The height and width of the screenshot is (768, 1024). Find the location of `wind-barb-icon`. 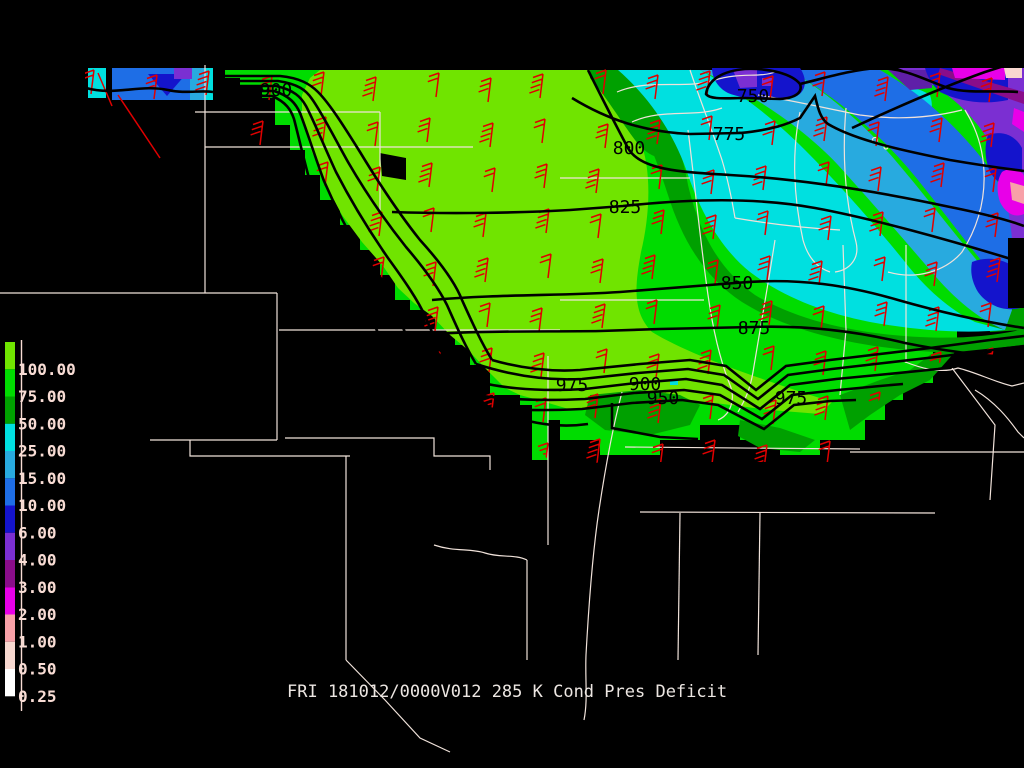

wind-barb-icon is located at coordinates (139, 126).